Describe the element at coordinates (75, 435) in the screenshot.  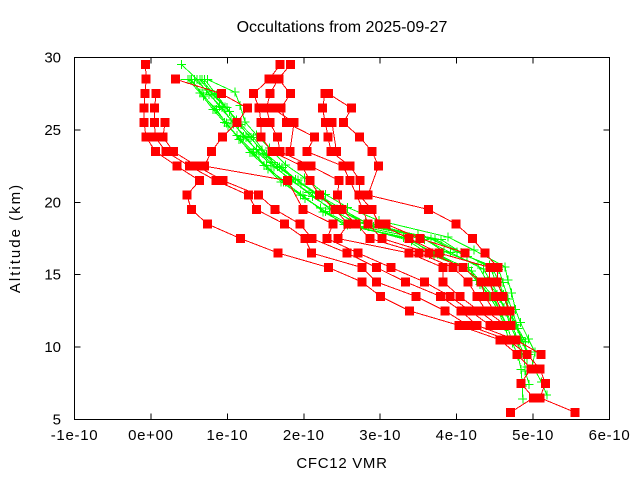
I see `svg-text: -1e-10` at that location.